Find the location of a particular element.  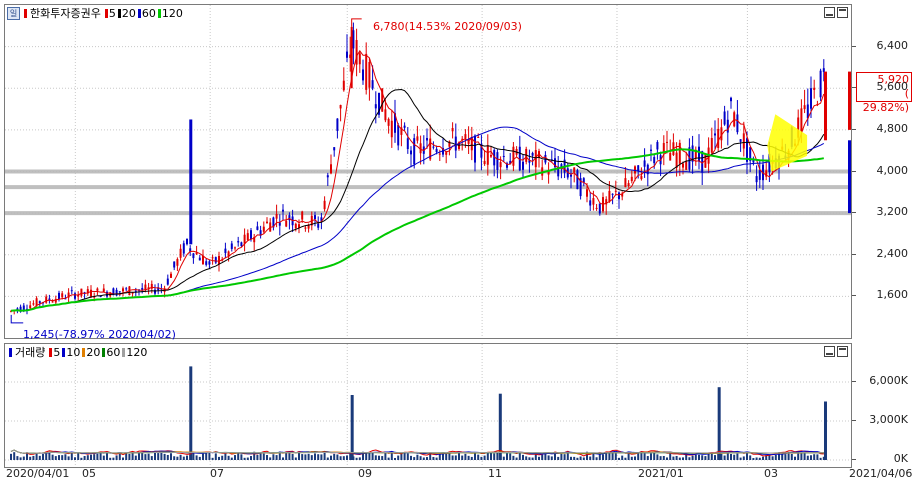

ma-5-label: 5 is located at coordinates (57, 352).